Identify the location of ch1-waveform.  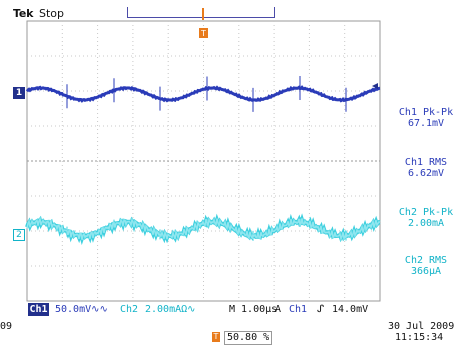
(203, 94).